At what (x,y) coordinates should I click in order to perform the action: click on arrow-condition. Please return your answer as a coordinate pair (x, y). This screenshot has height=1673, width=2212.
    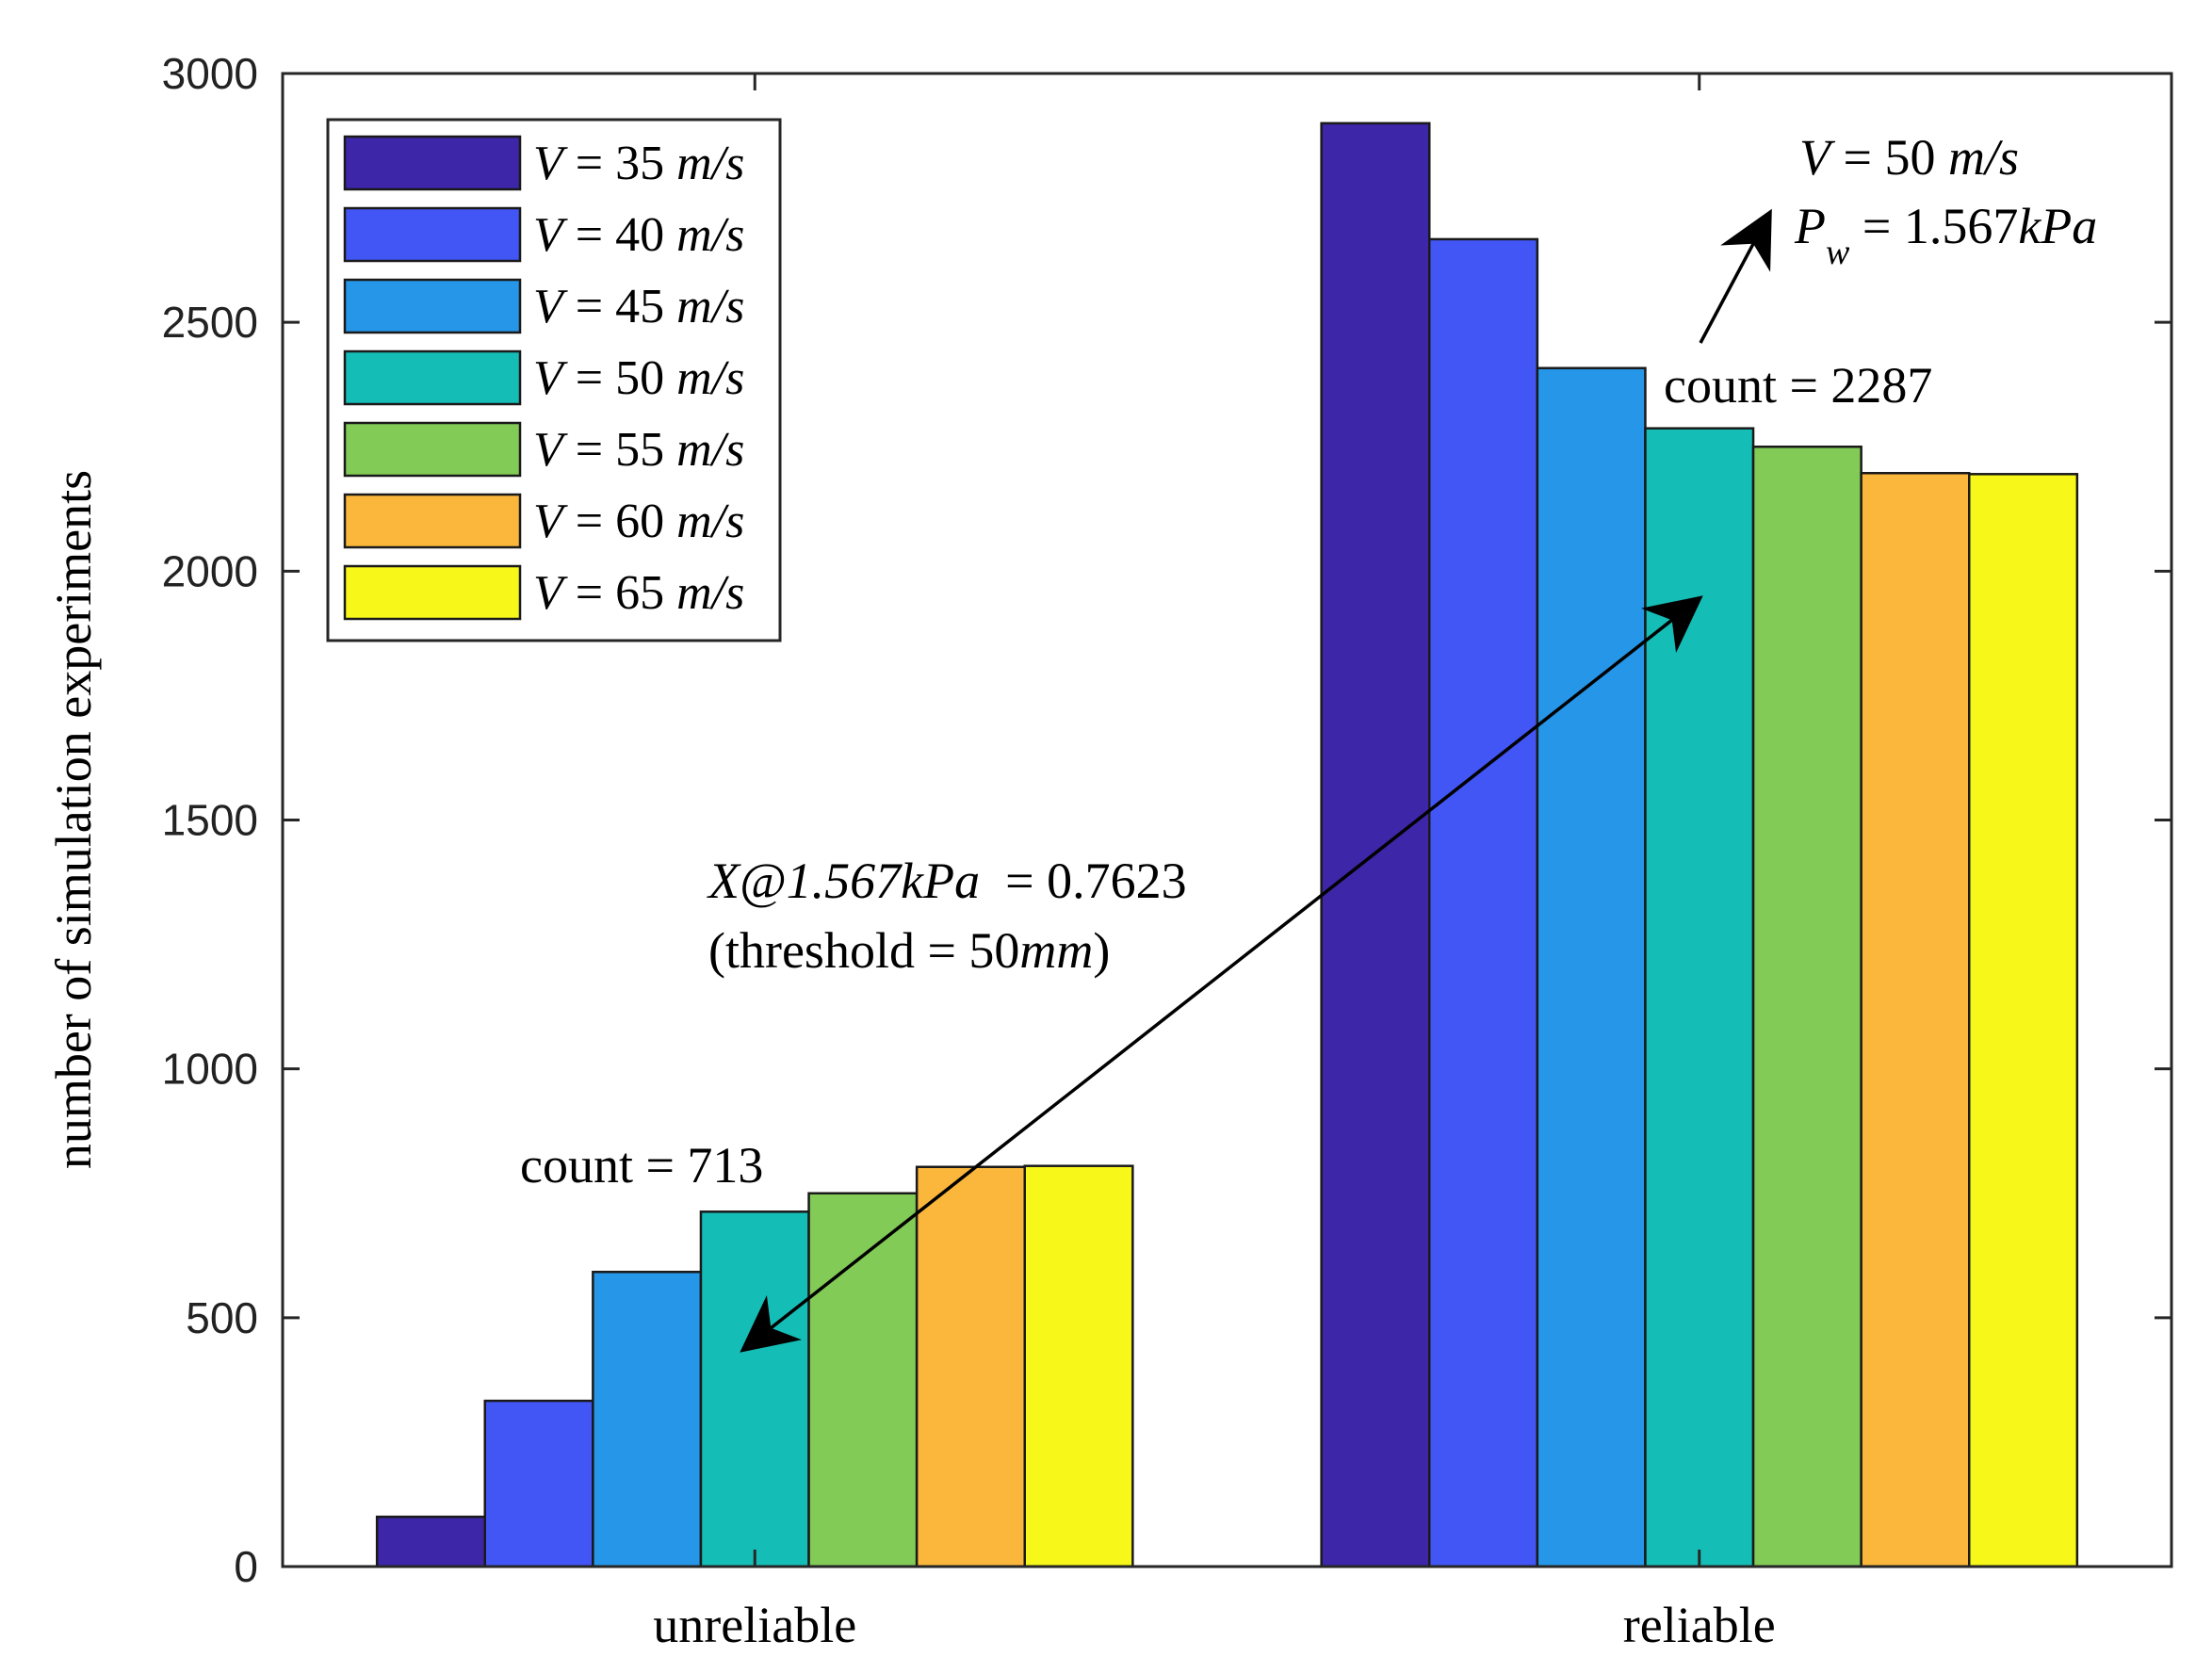
    Looking at the image, I should click on (1735, 276).